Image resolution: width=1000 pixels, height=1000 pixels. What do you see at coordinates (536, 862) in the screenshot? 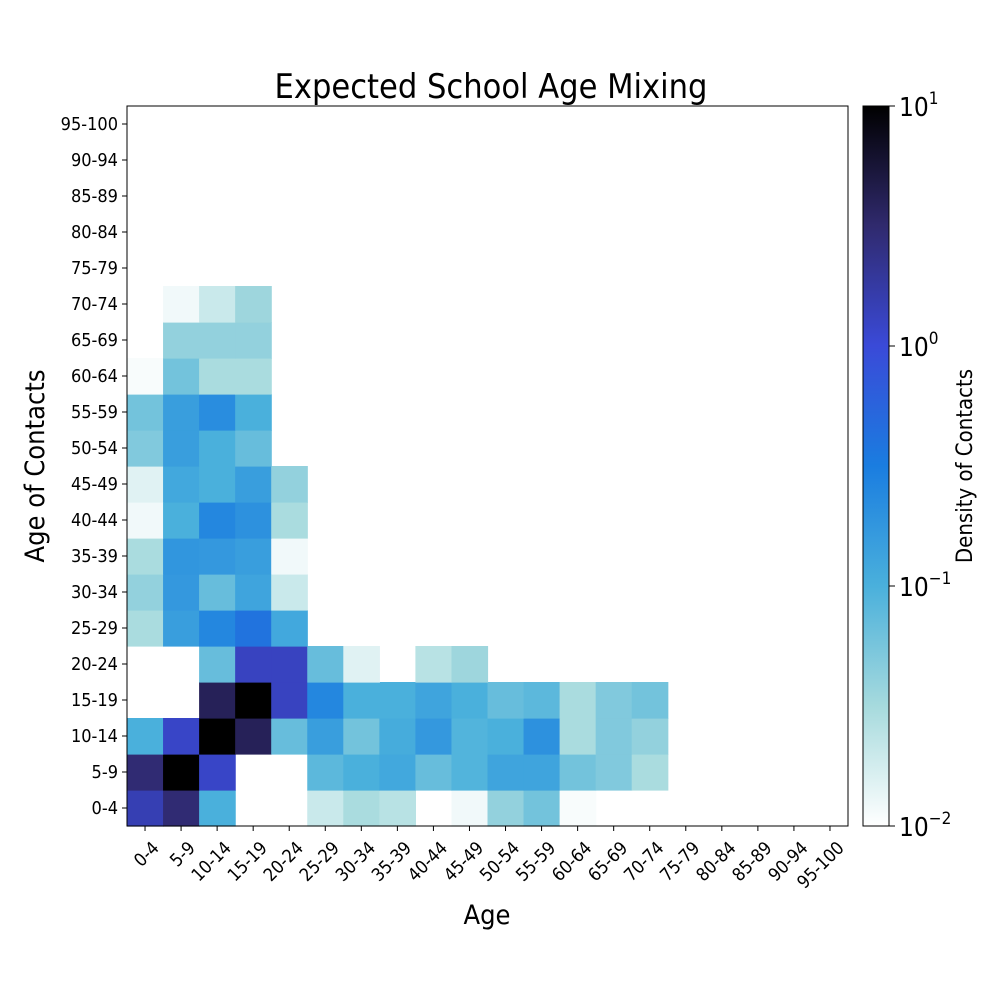
I see `x-tick-label: 55-59` at bounding box center [536, 862].